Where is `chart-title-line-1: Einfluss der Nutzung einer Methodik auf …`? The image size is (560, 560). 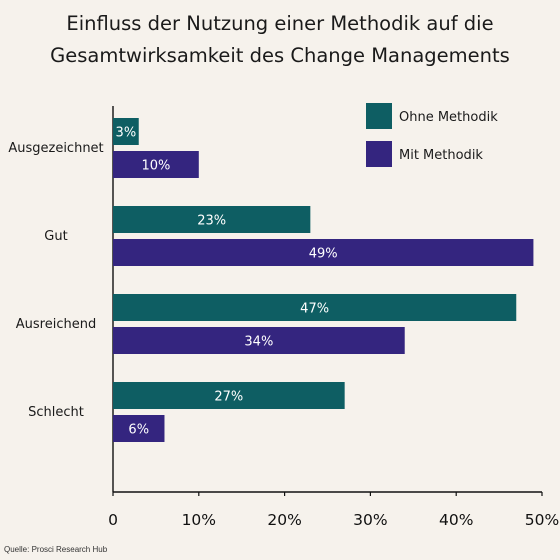 chart-title-line-1: Einfluss der Nutzung einer Methodik auf … is located at coordinates (280, 23).